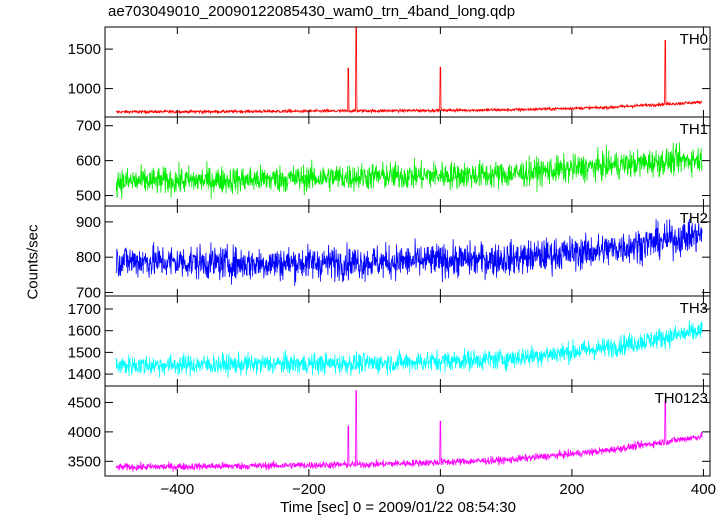 The image size is (723, 516). I want to click on panel-frame-th0, so click(407, 72).